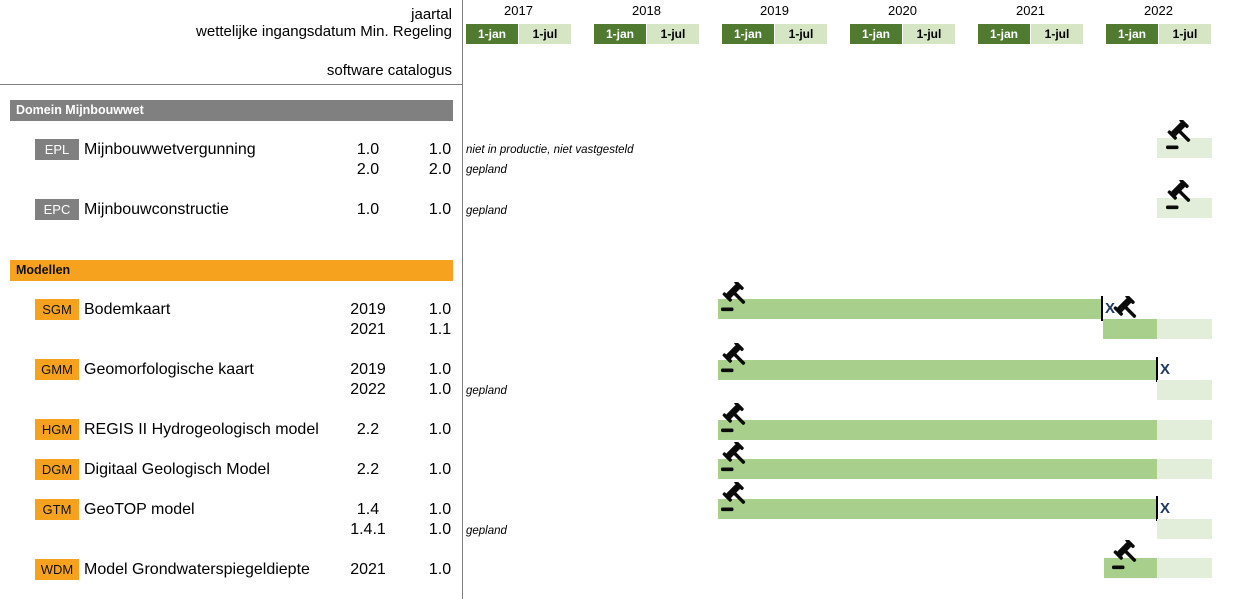 Image resolution: width=1250 pixels, height=599 pixels. I want to click on row-label-epl: Mijnbouwwetvergunning, so click(170, 149).